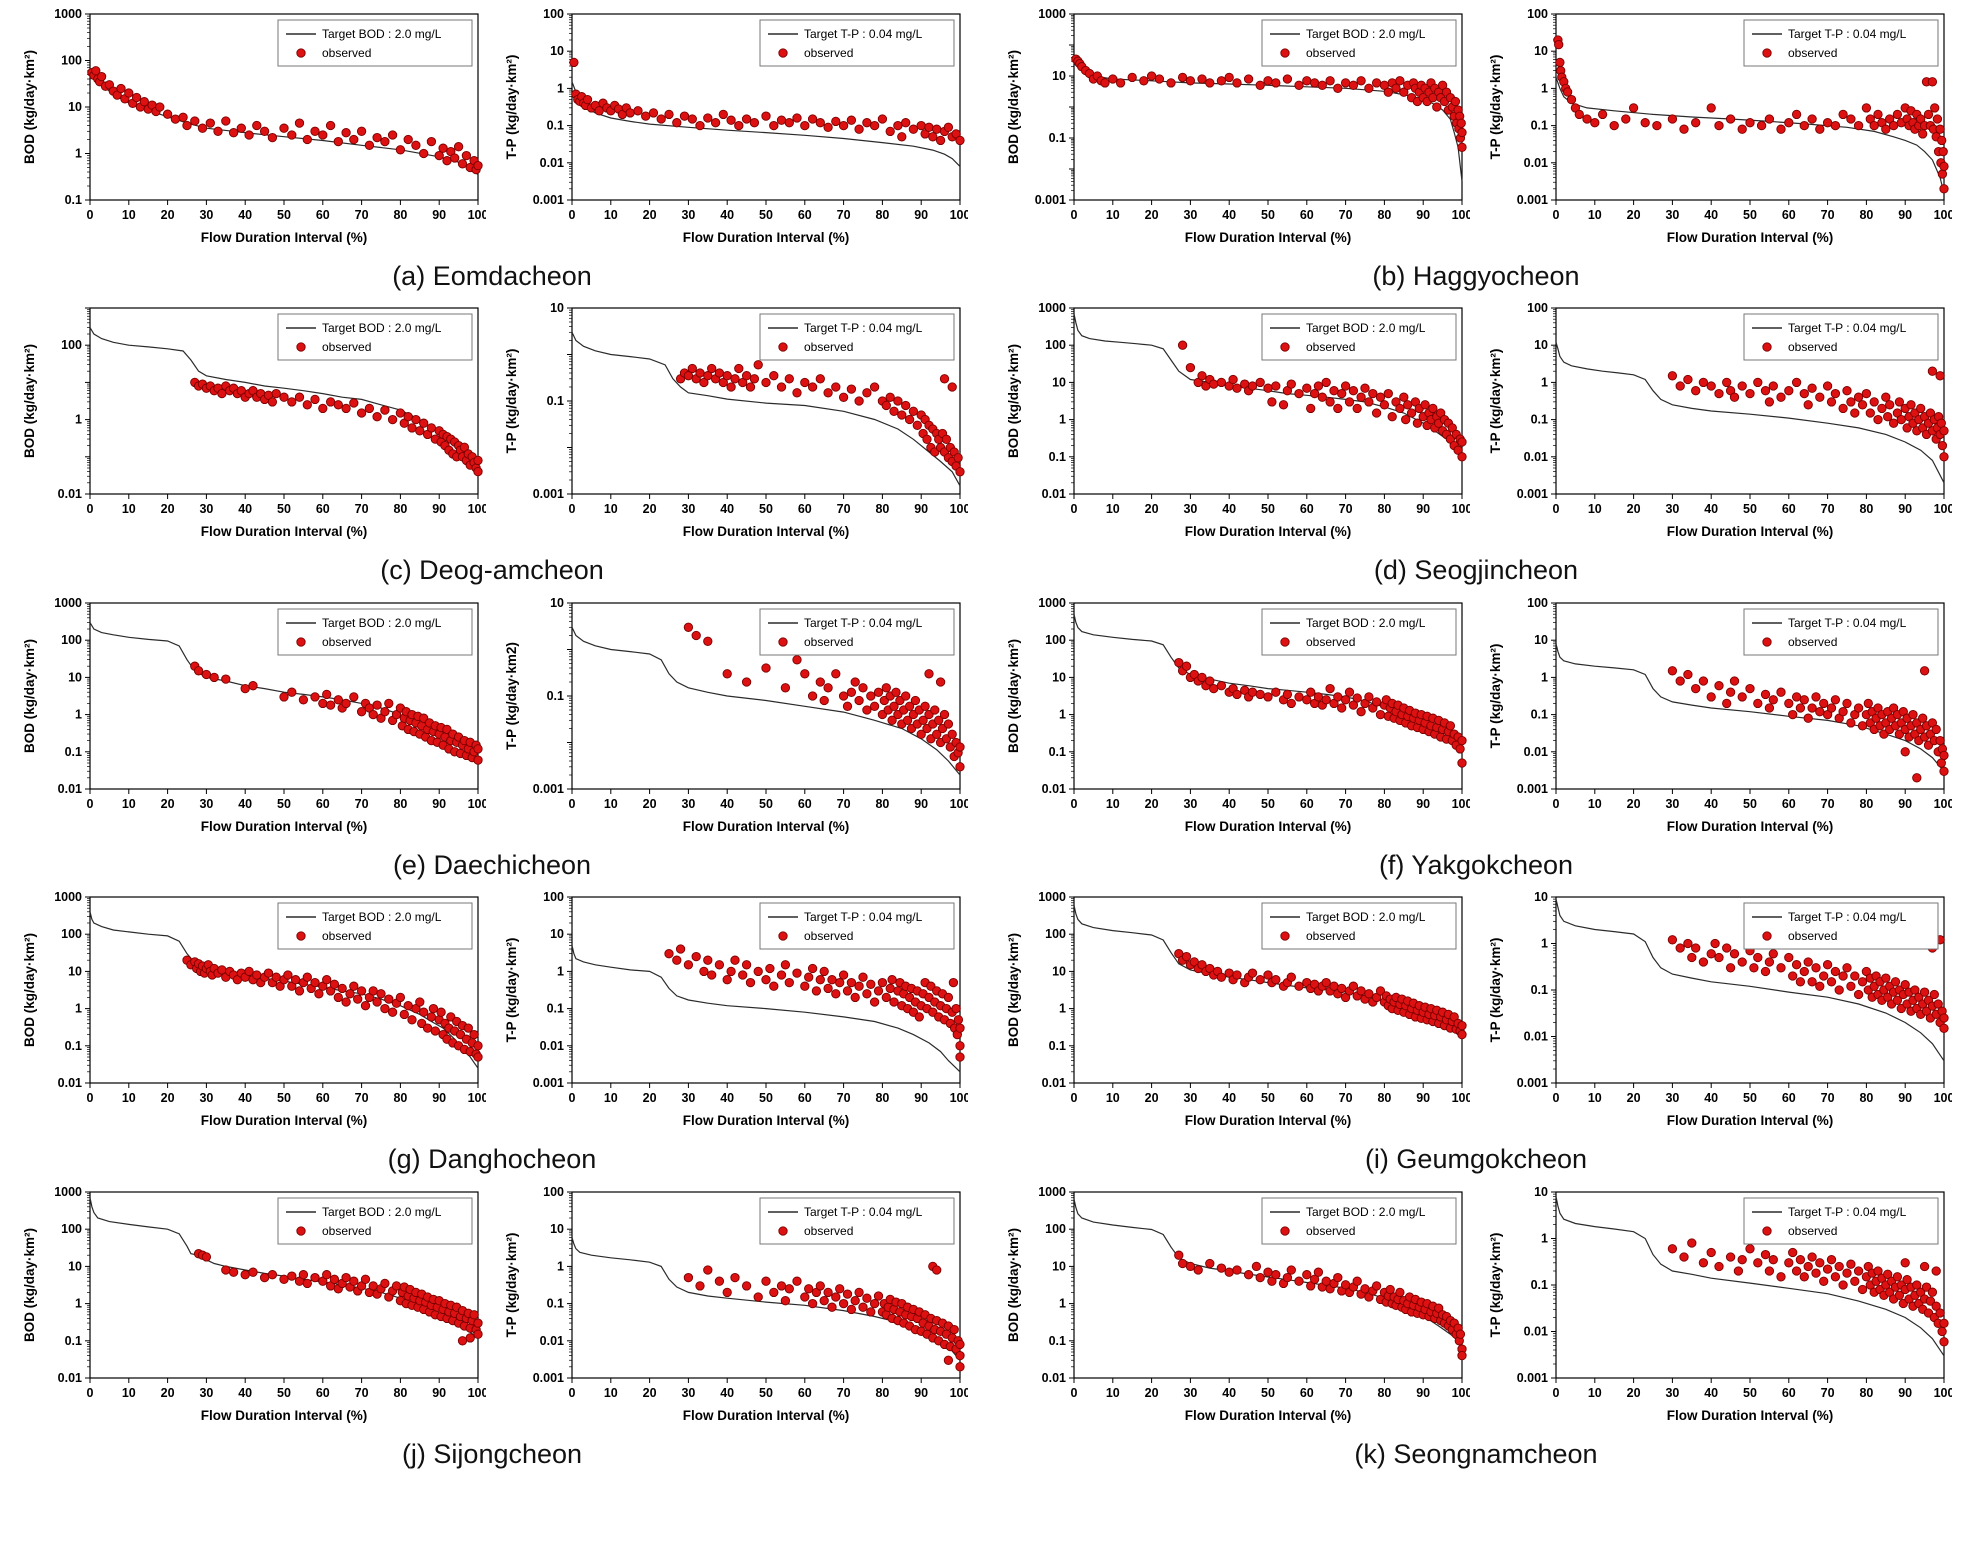  Describe the element at coordinates (1013, 990) in the screenshot. I see `y-axis-label: BOD (kg/day·km²)` at that location.